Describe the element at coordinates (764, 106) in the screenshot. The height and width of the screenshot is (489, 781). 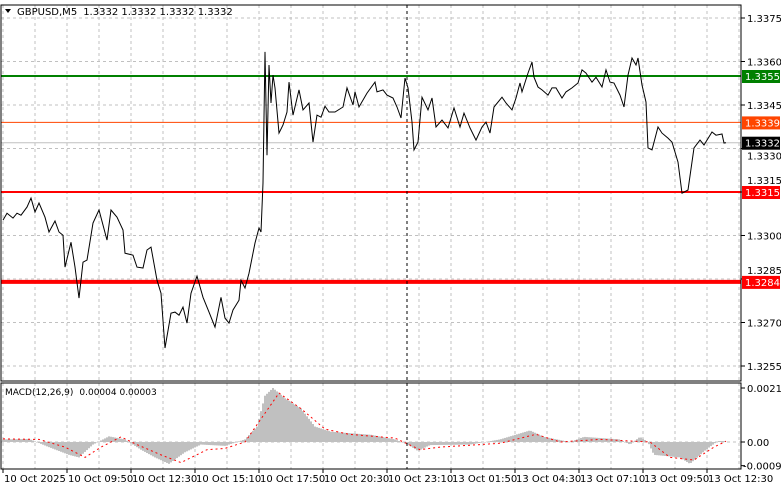
I see `y-tick-label: 1.3345` at that location.